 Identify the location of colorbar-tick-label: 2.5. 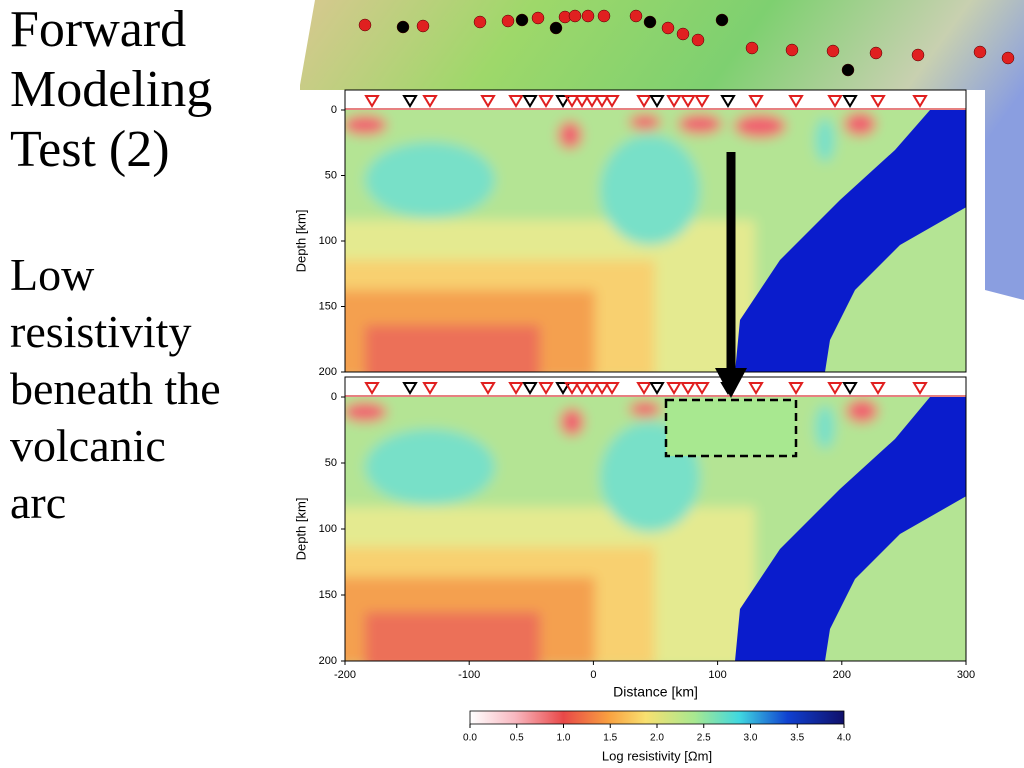
(704, 738).